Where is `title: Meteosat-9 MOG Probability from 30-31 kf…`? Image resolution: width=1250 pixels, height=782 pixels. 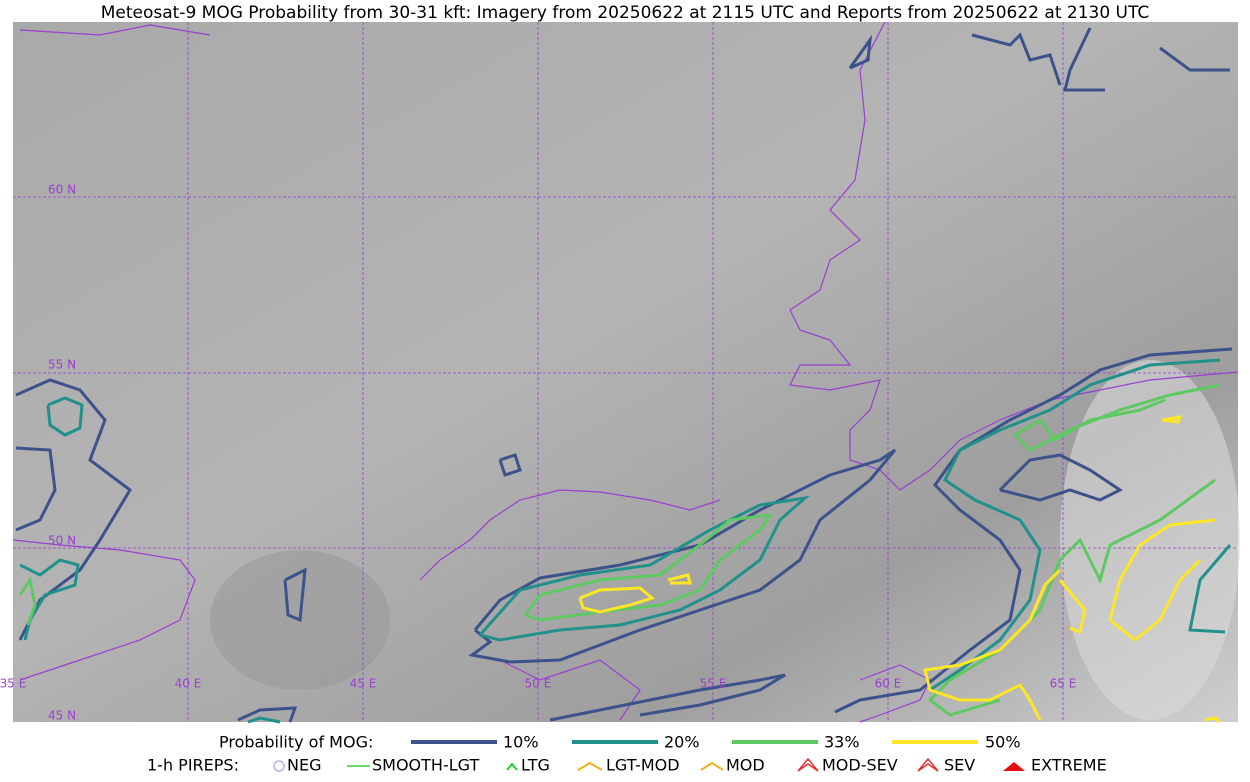
title: Meteosat-9 MOG Probability from 30-31 kf… is located at coordinates (625, 13).